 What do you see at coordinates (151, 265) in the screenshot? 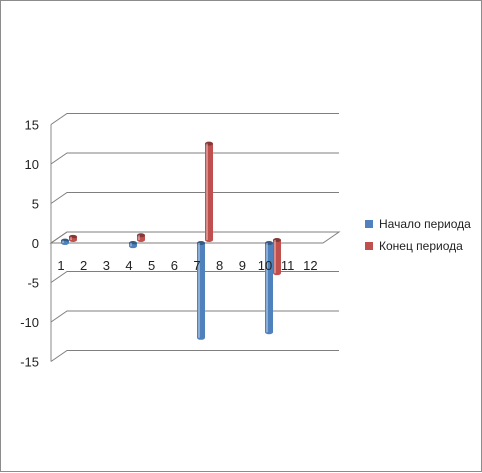
I see `x-tick-label: 5` at bounding box center [151, 265].